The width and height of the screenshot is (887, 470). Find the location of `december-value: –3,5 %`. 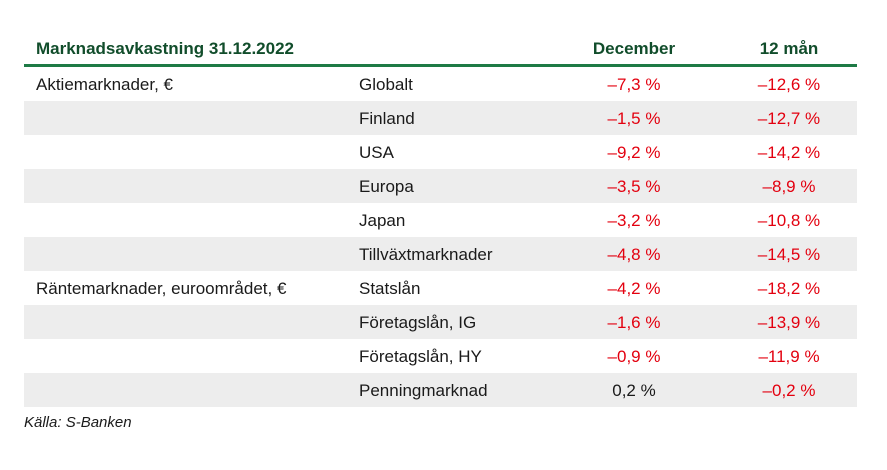

december-value: –3,5 % is located at coordinates (634, 186).